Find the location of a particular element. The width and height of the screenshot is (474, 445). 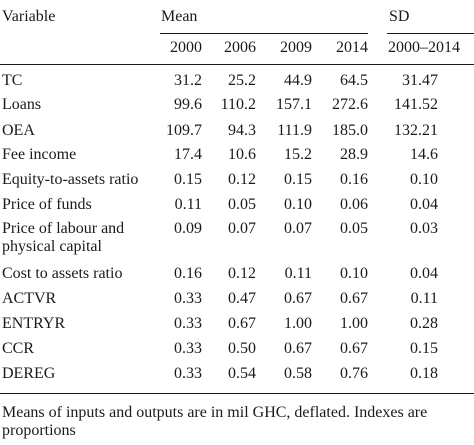

sd-underline is located at coordinates (430, 33).